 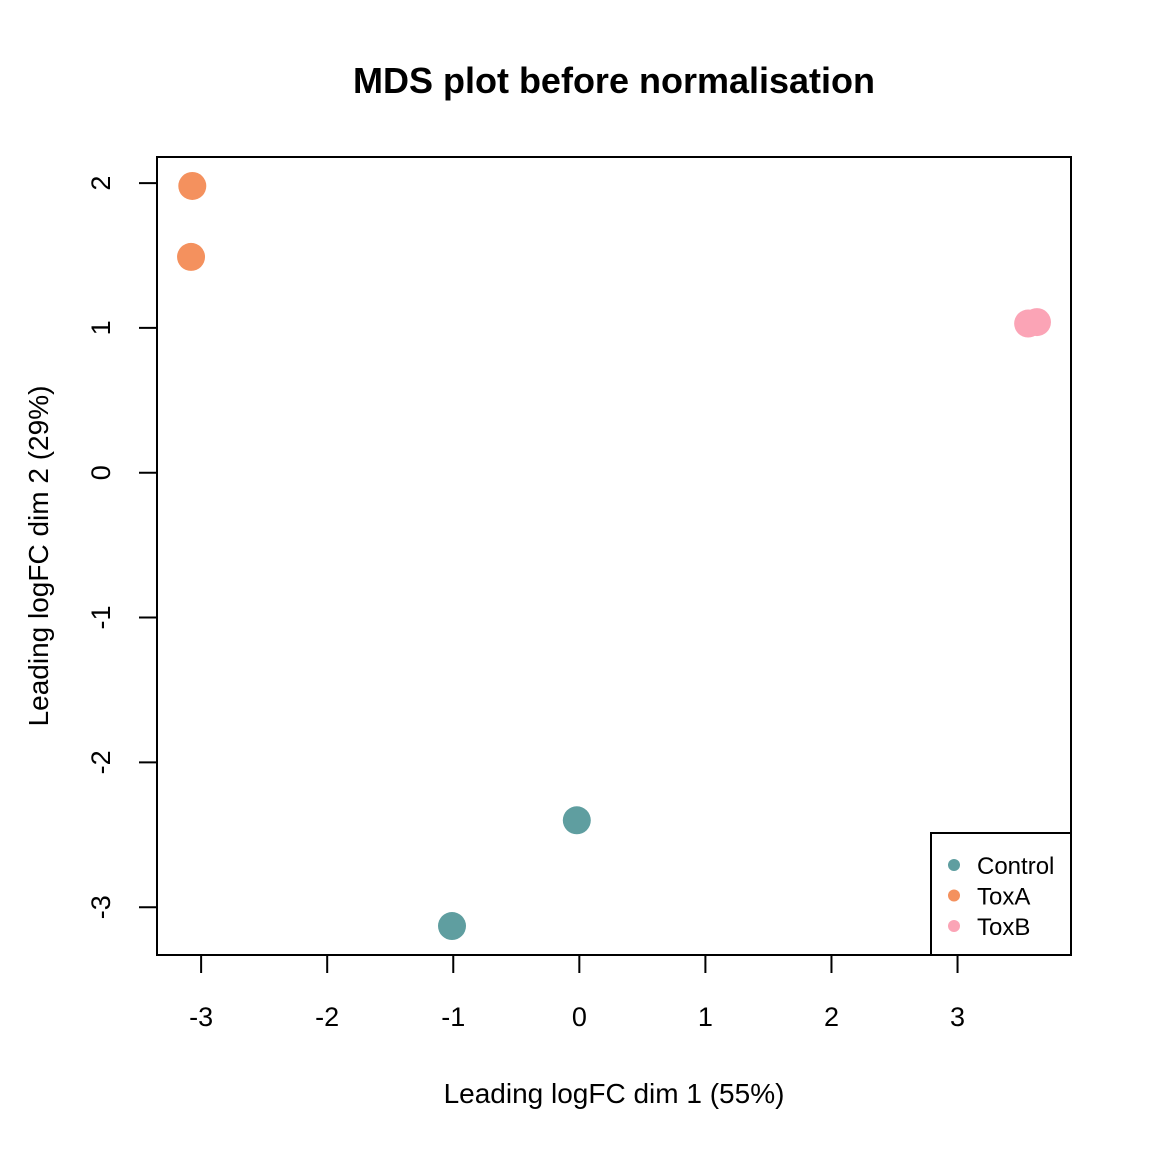 What do you see at coordinates (705, 1017) in the screenshot?
I see `x-tick-label: 1` at bounding box center [705, 1017].